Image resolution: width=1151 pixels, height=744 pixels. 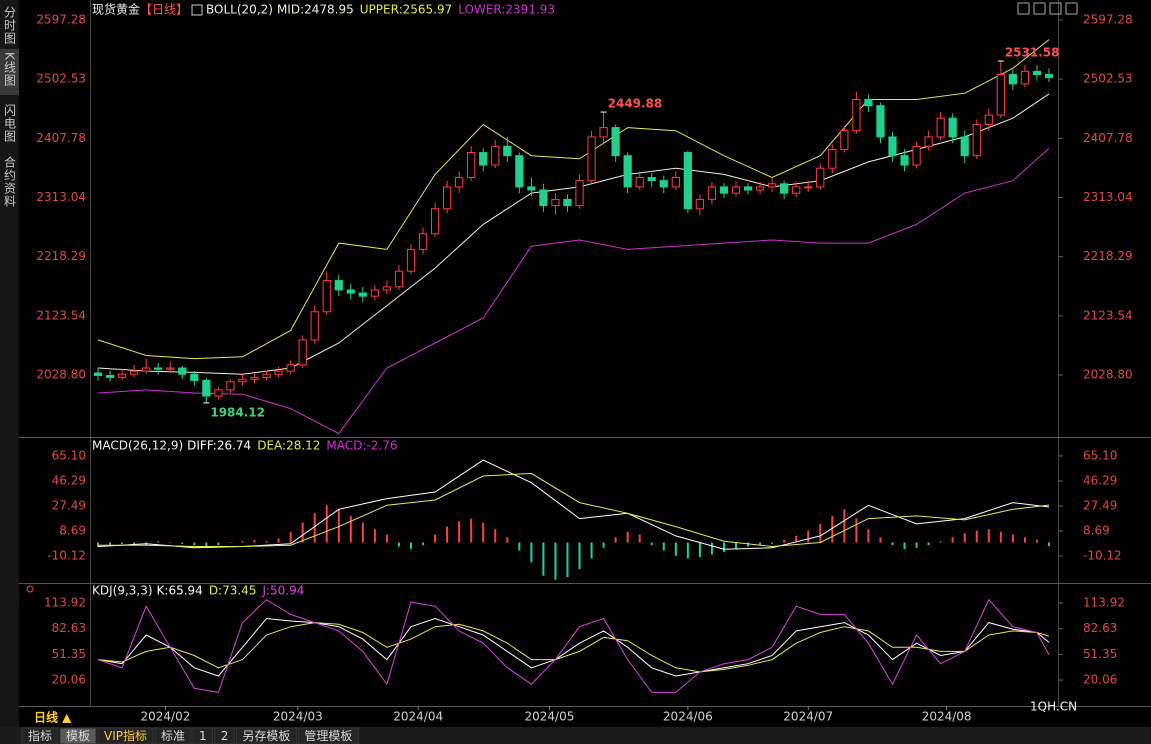 I want to click on tab-label: VIP指标, so click(x=125, y=735).